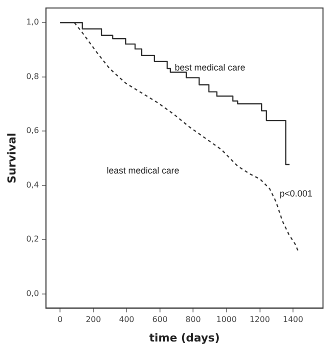 Image resolution: width=331 pixels, height=351 pixels. I want to click on x-tick-label: 400, so click(126, 319).